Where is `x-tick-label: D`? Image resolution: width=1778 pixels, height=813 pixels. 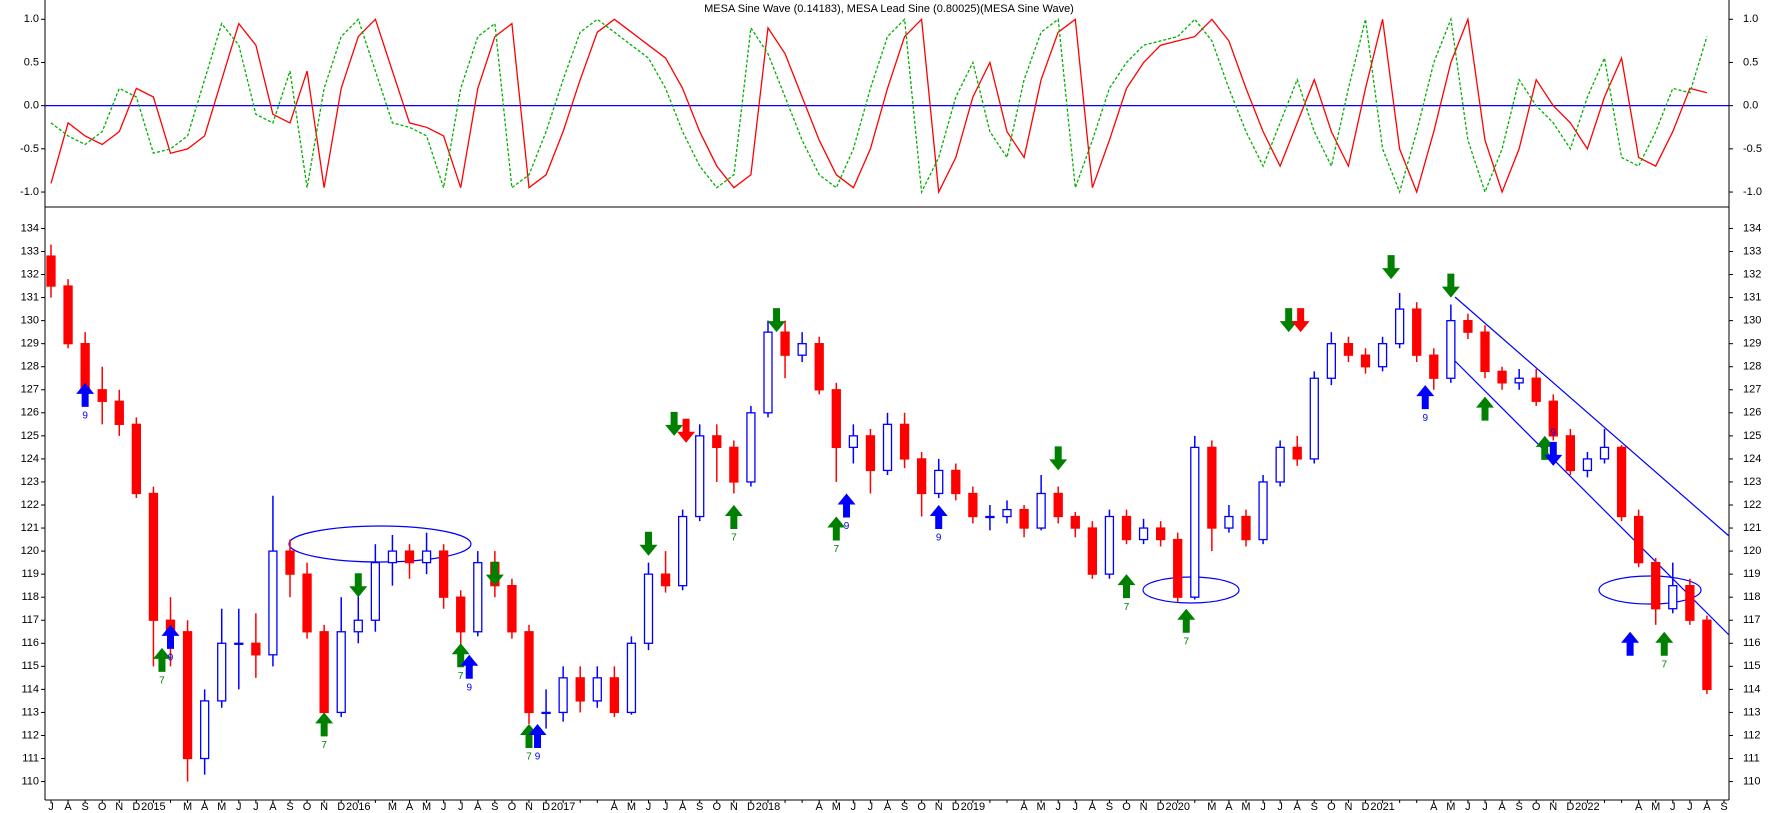
x-tick-label: D is located at coordinates (136, 807).